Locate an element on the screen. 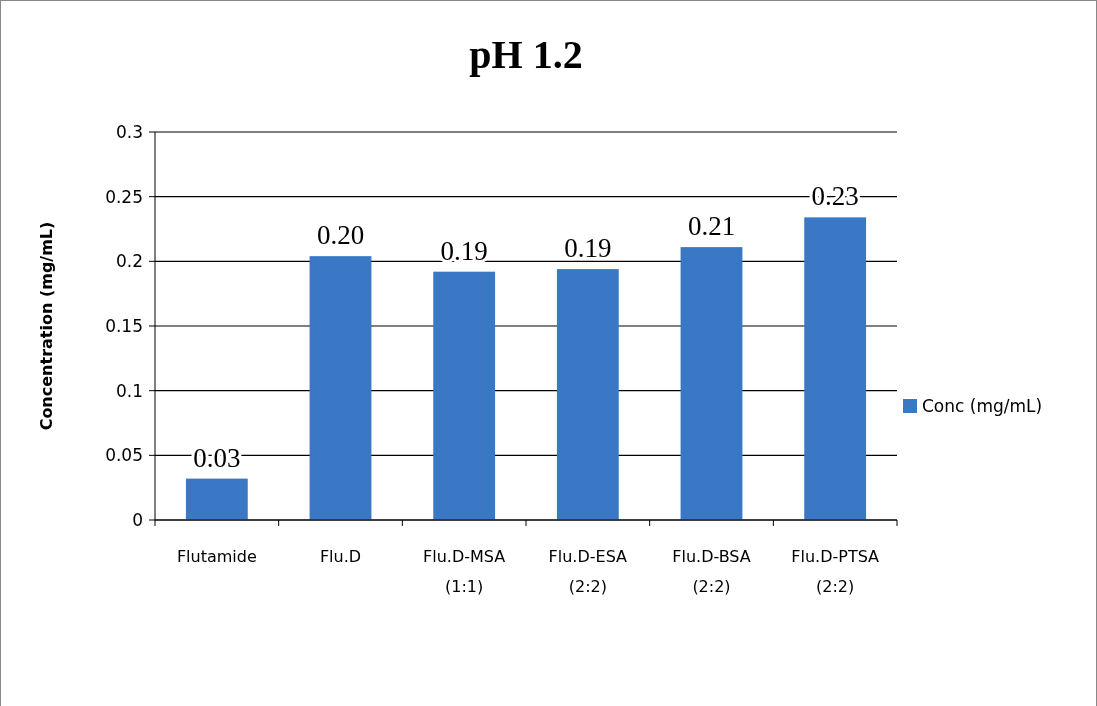  x-tick-label: Flu.D-BSA (2:2) is located at coordinates (711, 571).